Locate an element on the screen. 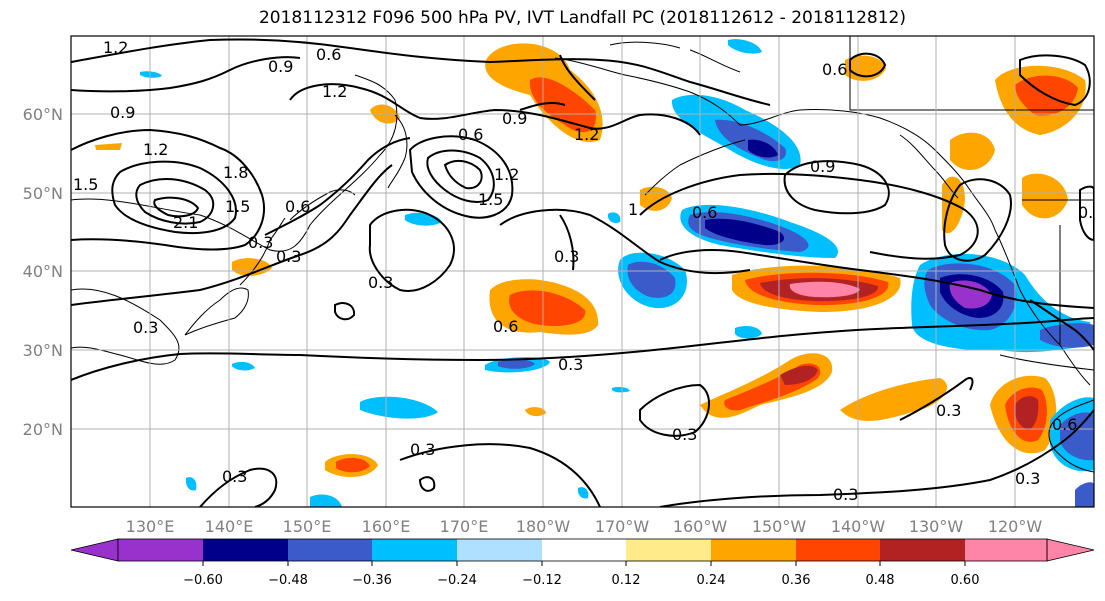 This screenshot has height=601, width=1105. contour-label: 1.8 is located at coordinates (235, 172).